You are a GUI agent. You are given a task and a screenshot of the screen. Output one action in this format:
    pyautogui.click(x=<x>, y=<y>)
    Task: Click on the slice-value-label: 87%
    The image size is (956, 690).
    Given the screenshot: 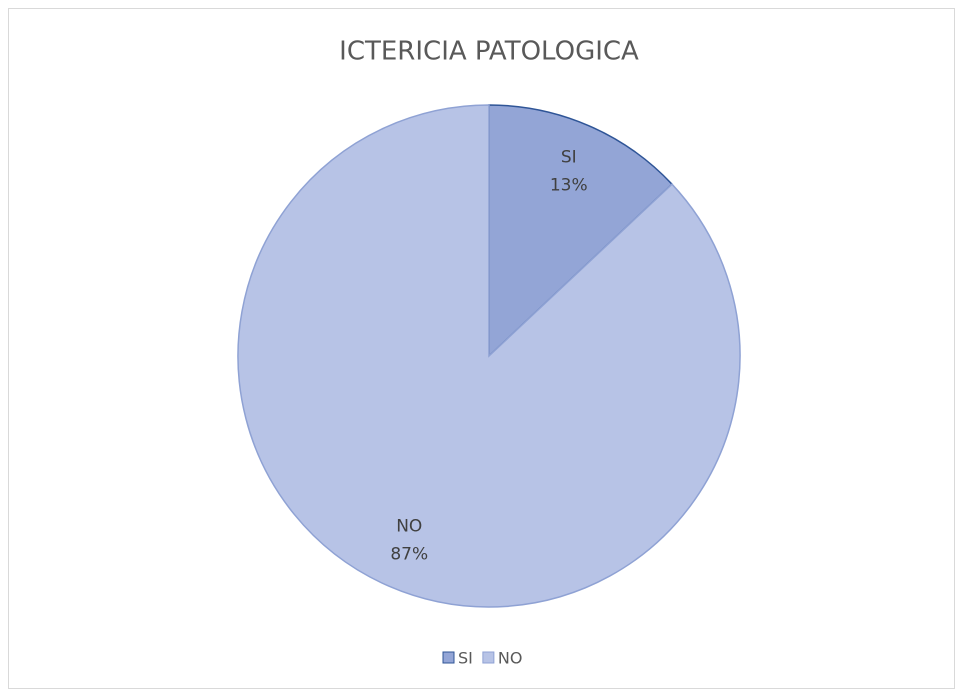 What is the action you would take?
    pyautogui.click(x=409, y=554)
    